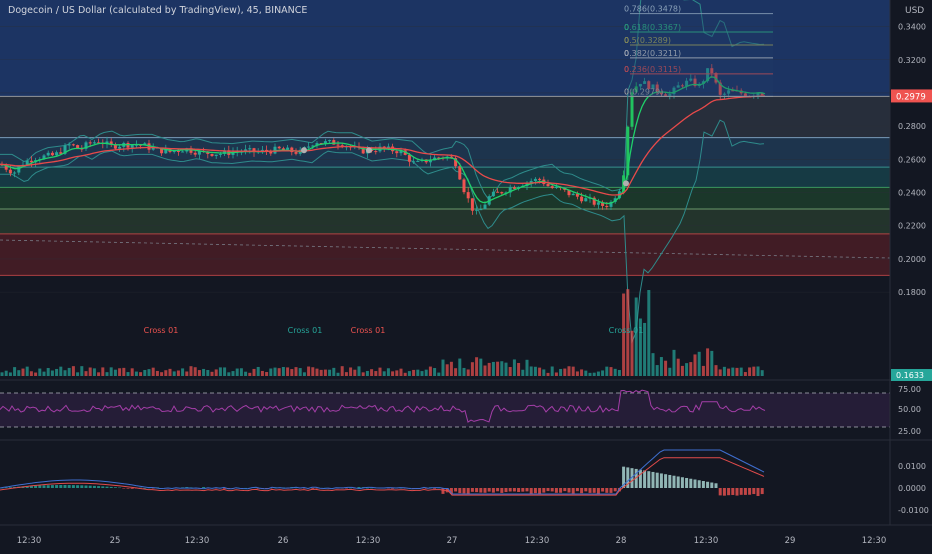 This screenshot has width=932, height=554. Describe the element at coordinates (369, 150) in the screenshot. I see `cross-dot` at that location.